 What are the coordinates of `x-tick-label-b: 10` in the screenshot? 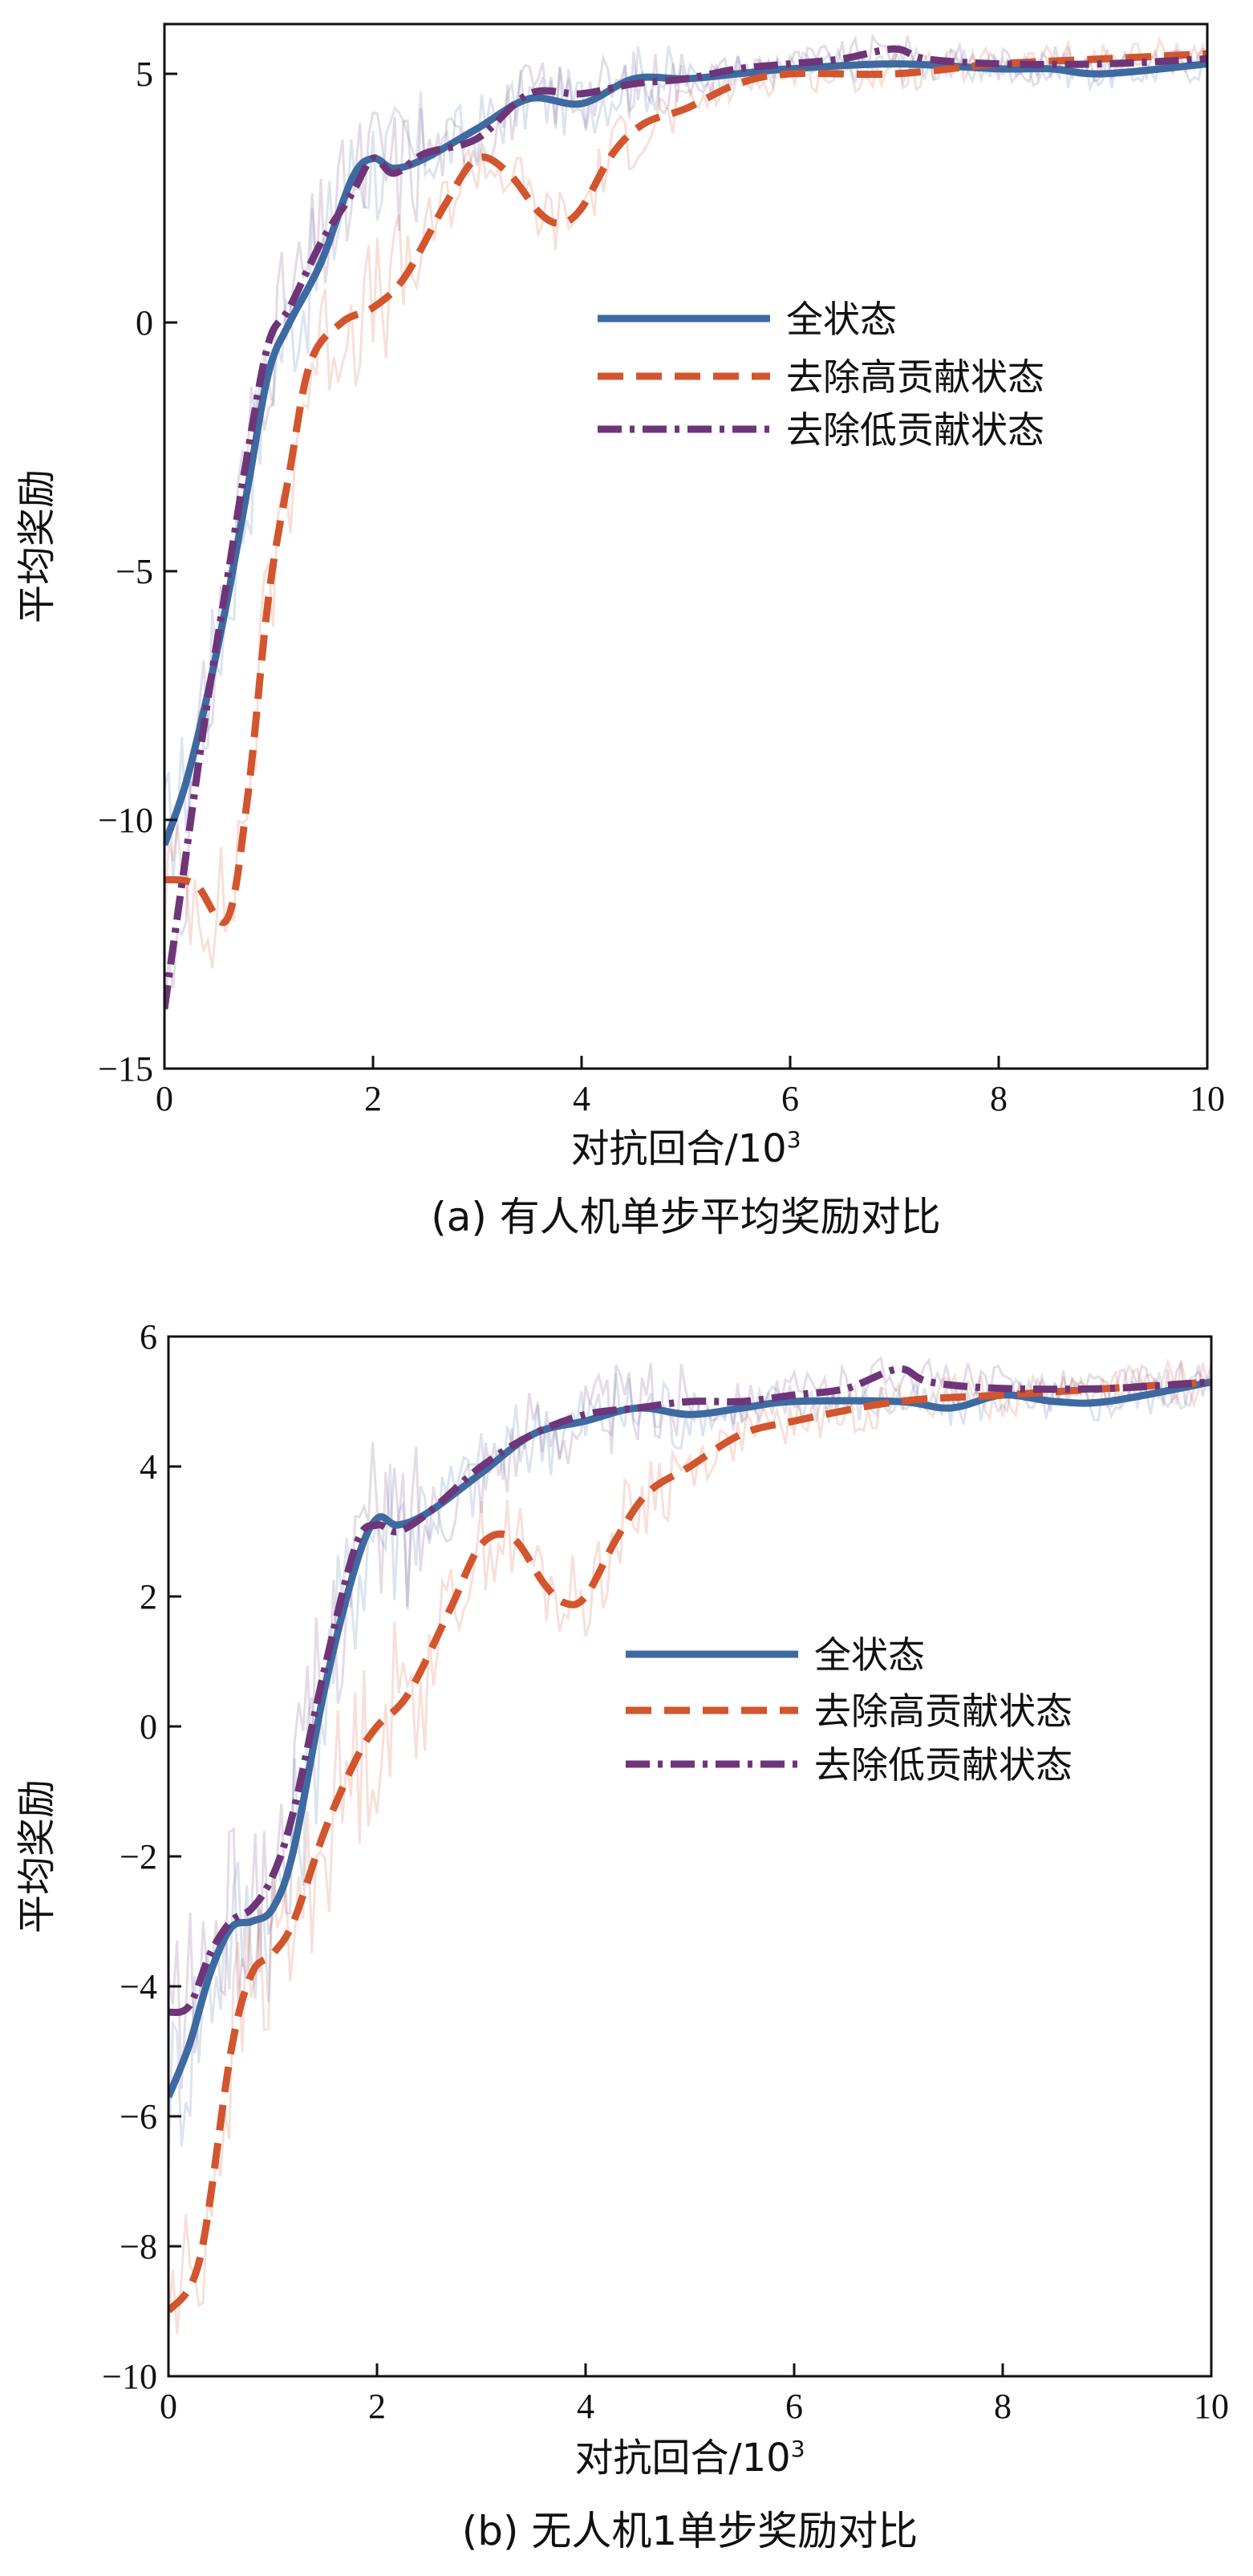 It's located at (1211, 2406).